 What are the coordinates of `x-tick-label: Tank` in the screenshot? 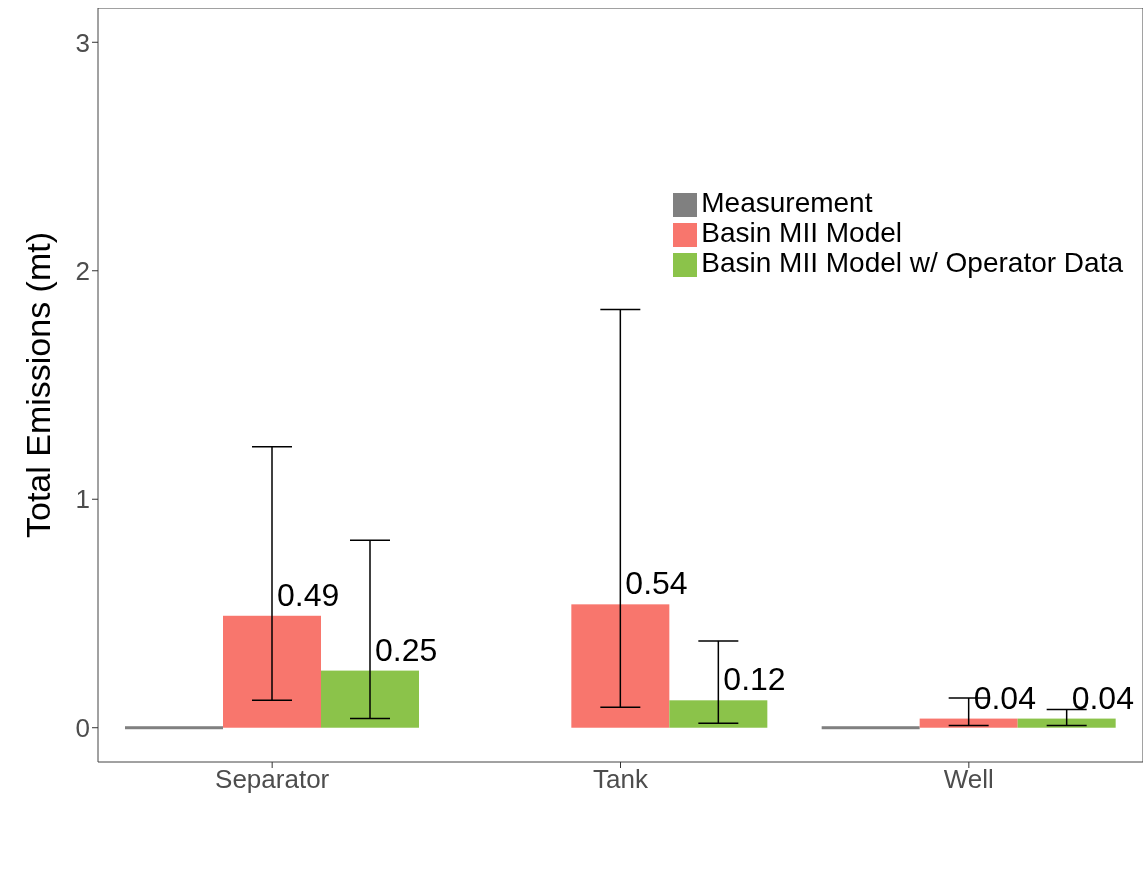 It's located at (621, 779).